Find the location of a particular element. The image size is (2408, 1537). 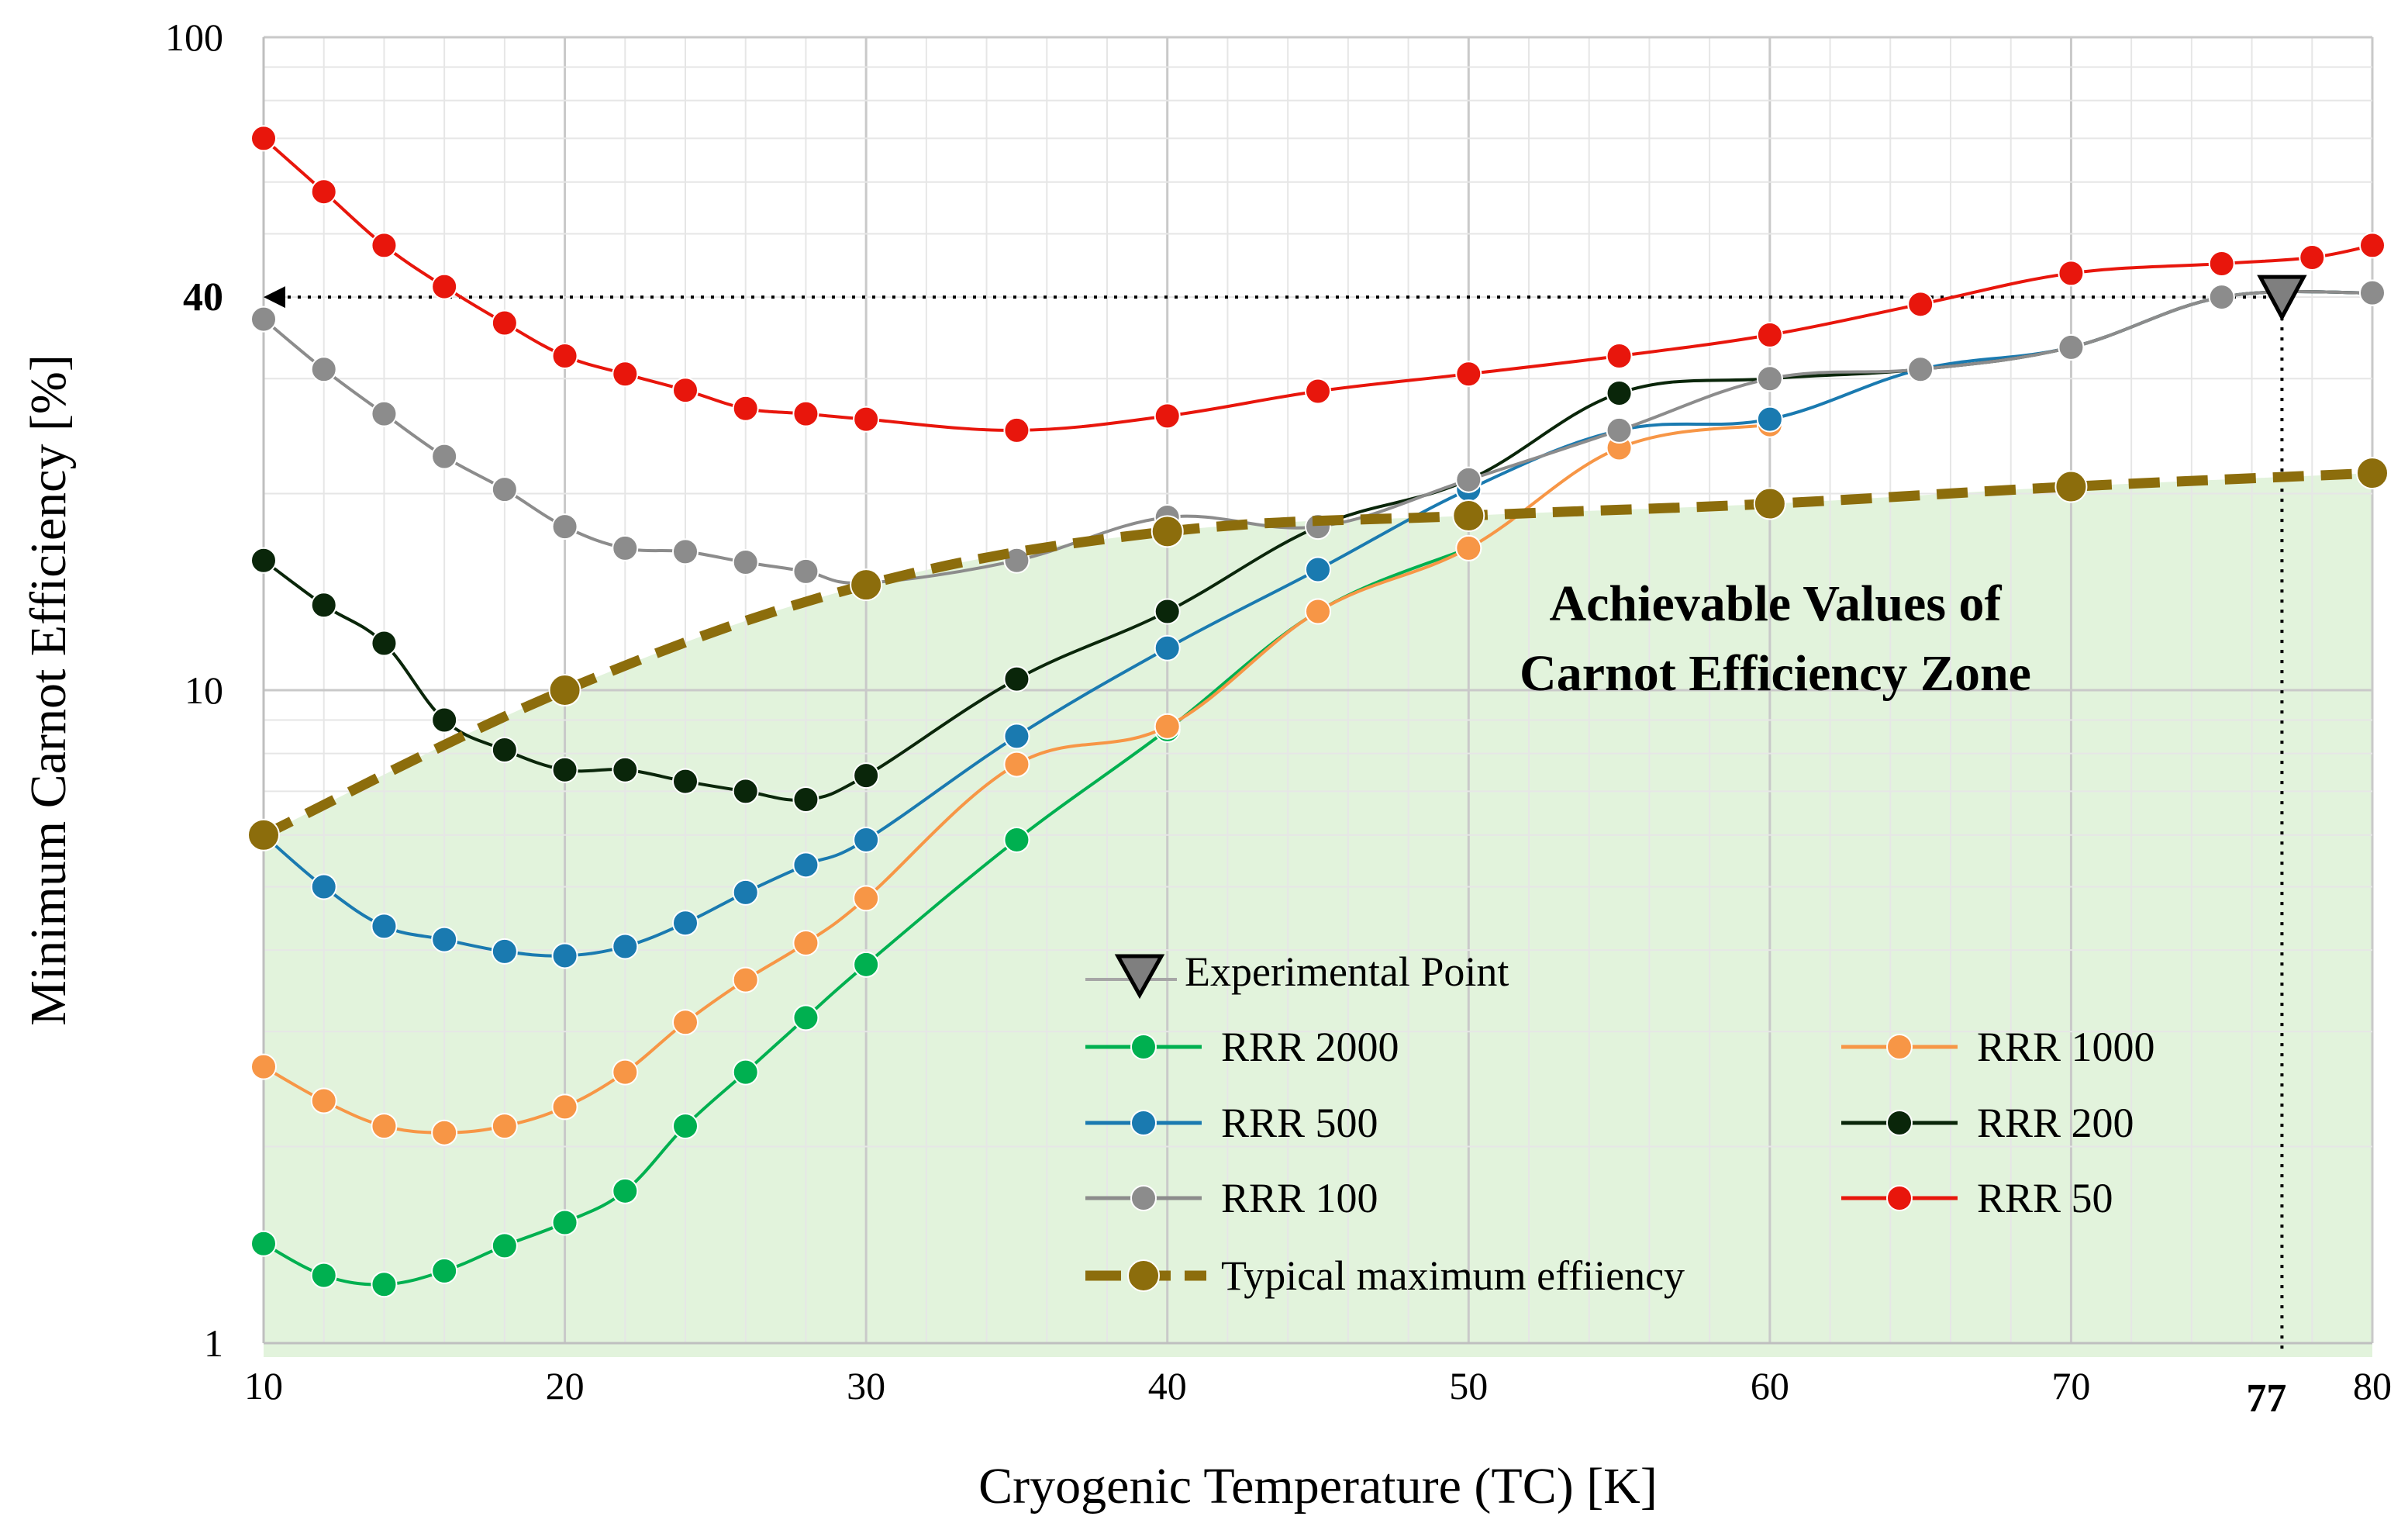

legend-item: RRR 500 is located at coordinates (1231, 1123).